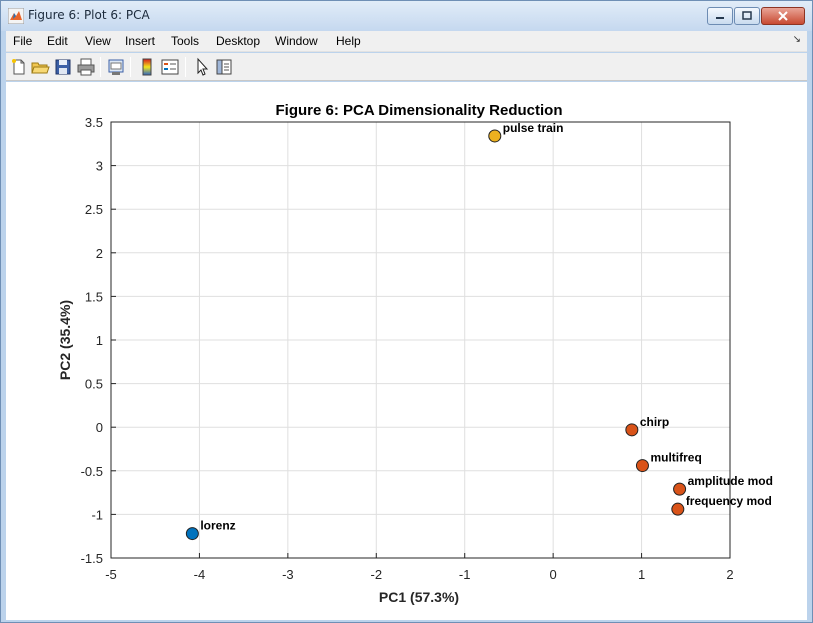 Image resolution: width=813 pixels, height=623 pixels. Describe the element at coordinates (796, 39) in the screenshot. I see `menu-dock-arrow-icon: ↘` at that location.